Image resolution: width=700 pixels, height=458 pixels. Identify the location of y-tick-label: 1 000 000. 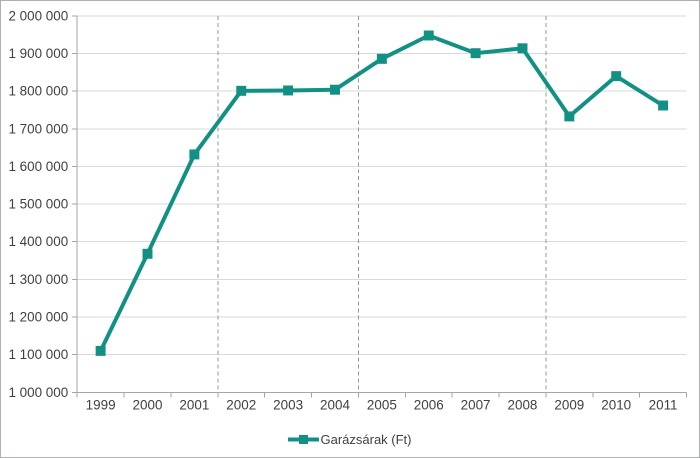
(38, 392).